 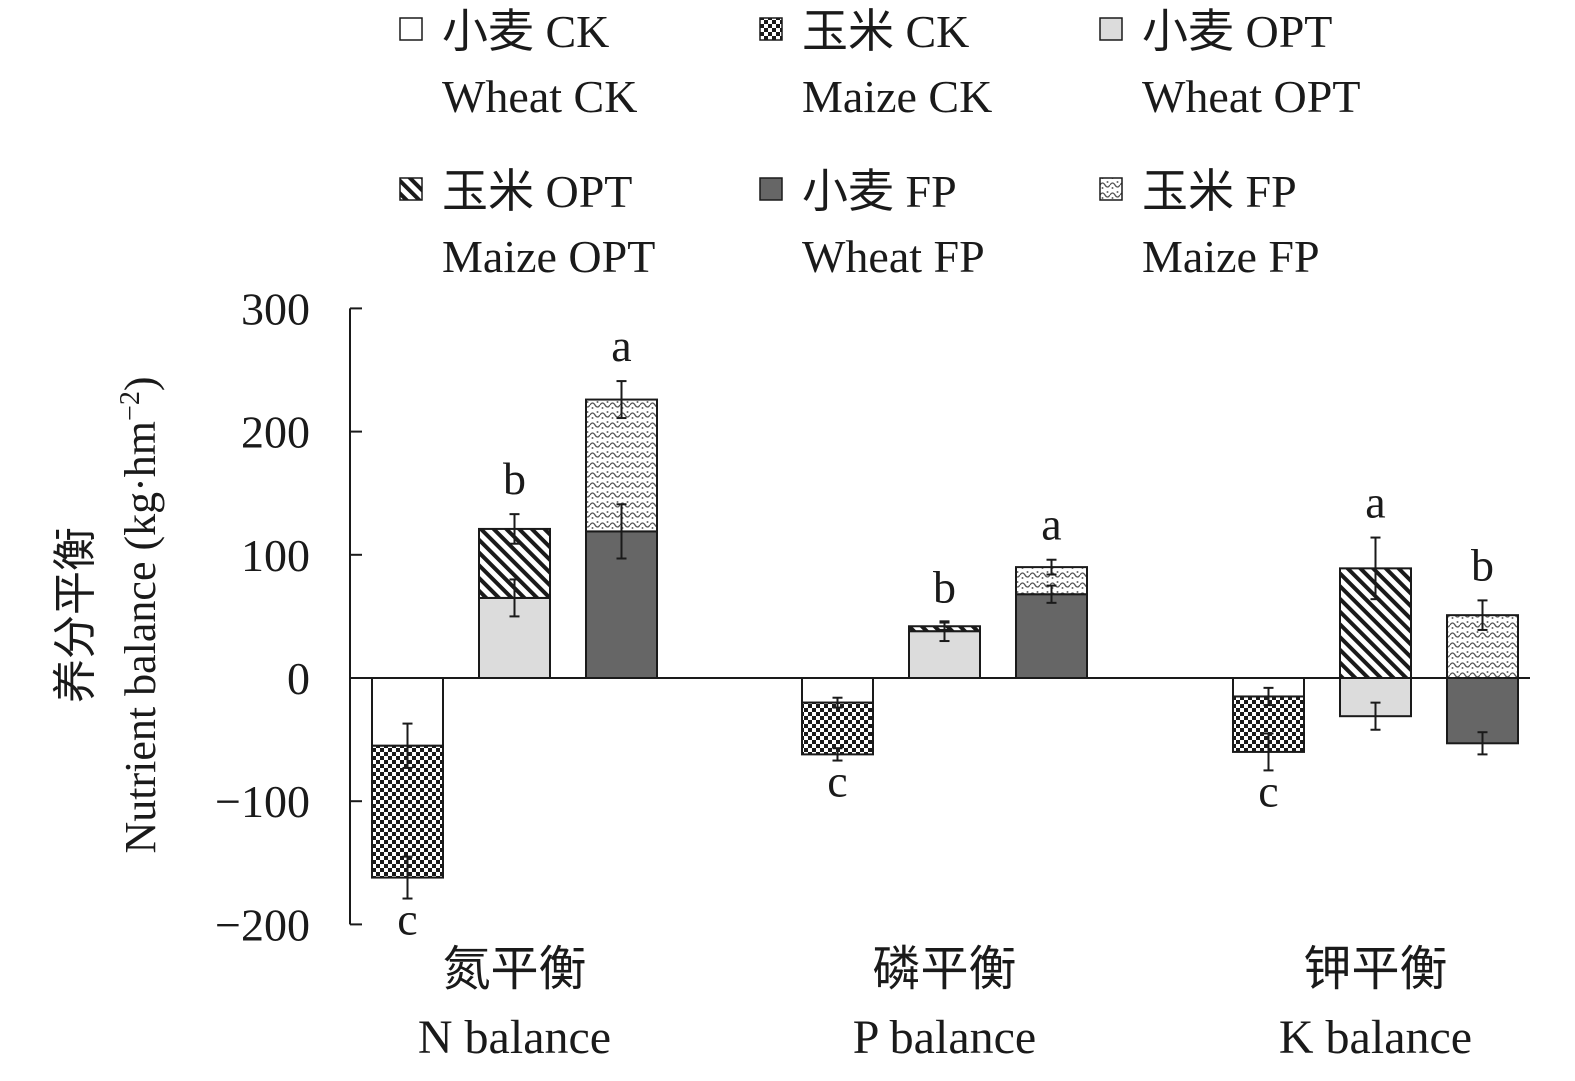 What do you see at coordinates (771, 29) in the screenshot?
I see `legend-swatch-maize-ck` at bounding box center [771, 29].